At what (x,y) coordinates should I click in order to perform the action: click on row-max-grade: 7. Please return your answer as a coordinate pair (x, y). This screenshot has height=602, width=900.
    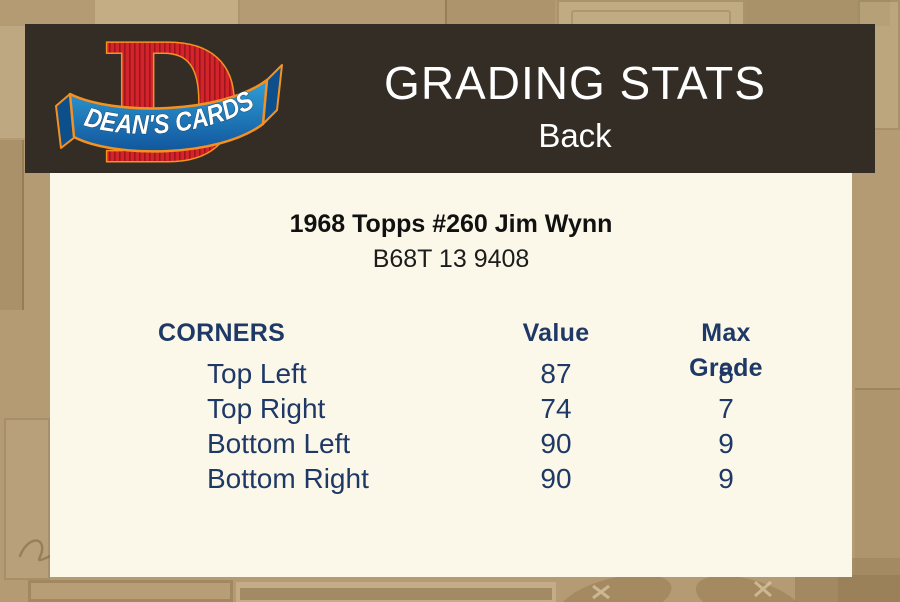
    Looking at the image, I should click on (726, 408).